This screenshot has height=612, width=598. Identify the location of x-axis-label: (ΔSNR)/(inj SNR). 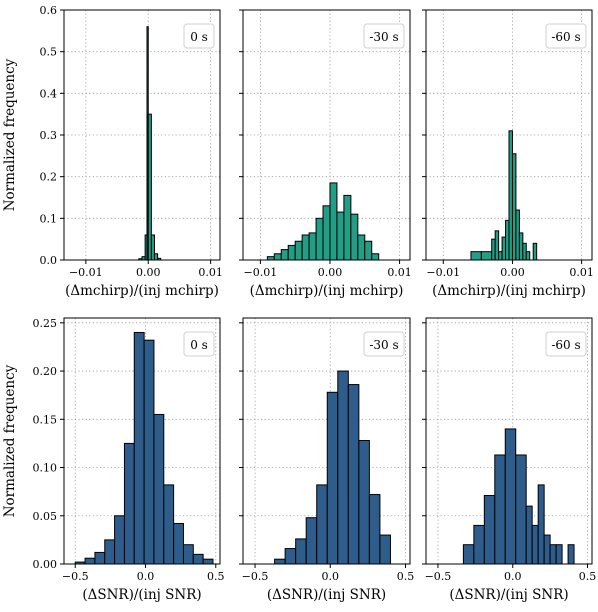
(326, 595).